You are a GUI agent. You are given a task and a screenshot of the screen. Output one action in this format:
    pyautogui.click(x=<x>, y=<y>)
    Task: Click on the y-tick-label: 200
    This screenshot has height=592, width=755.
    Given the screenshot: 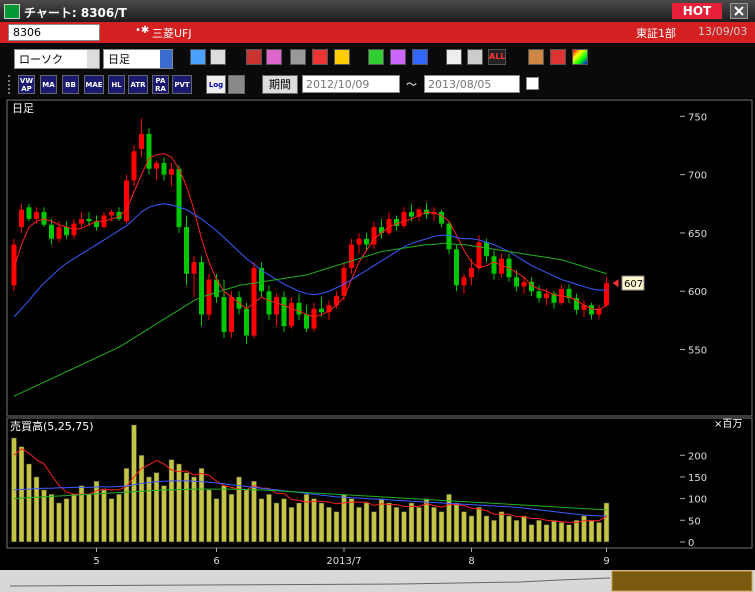 What is the action you would take?
    pyautogui.click(x=697, y=456)
    